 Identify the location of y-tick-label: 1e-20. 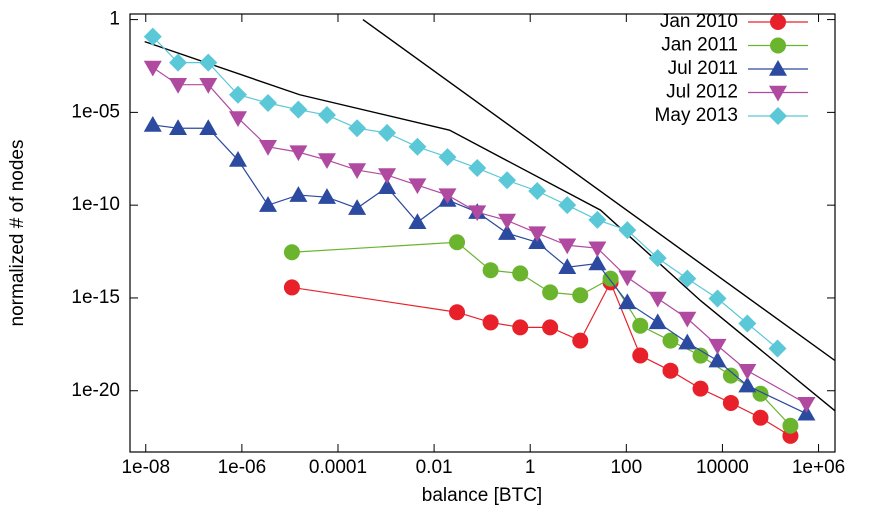
(95, 390).